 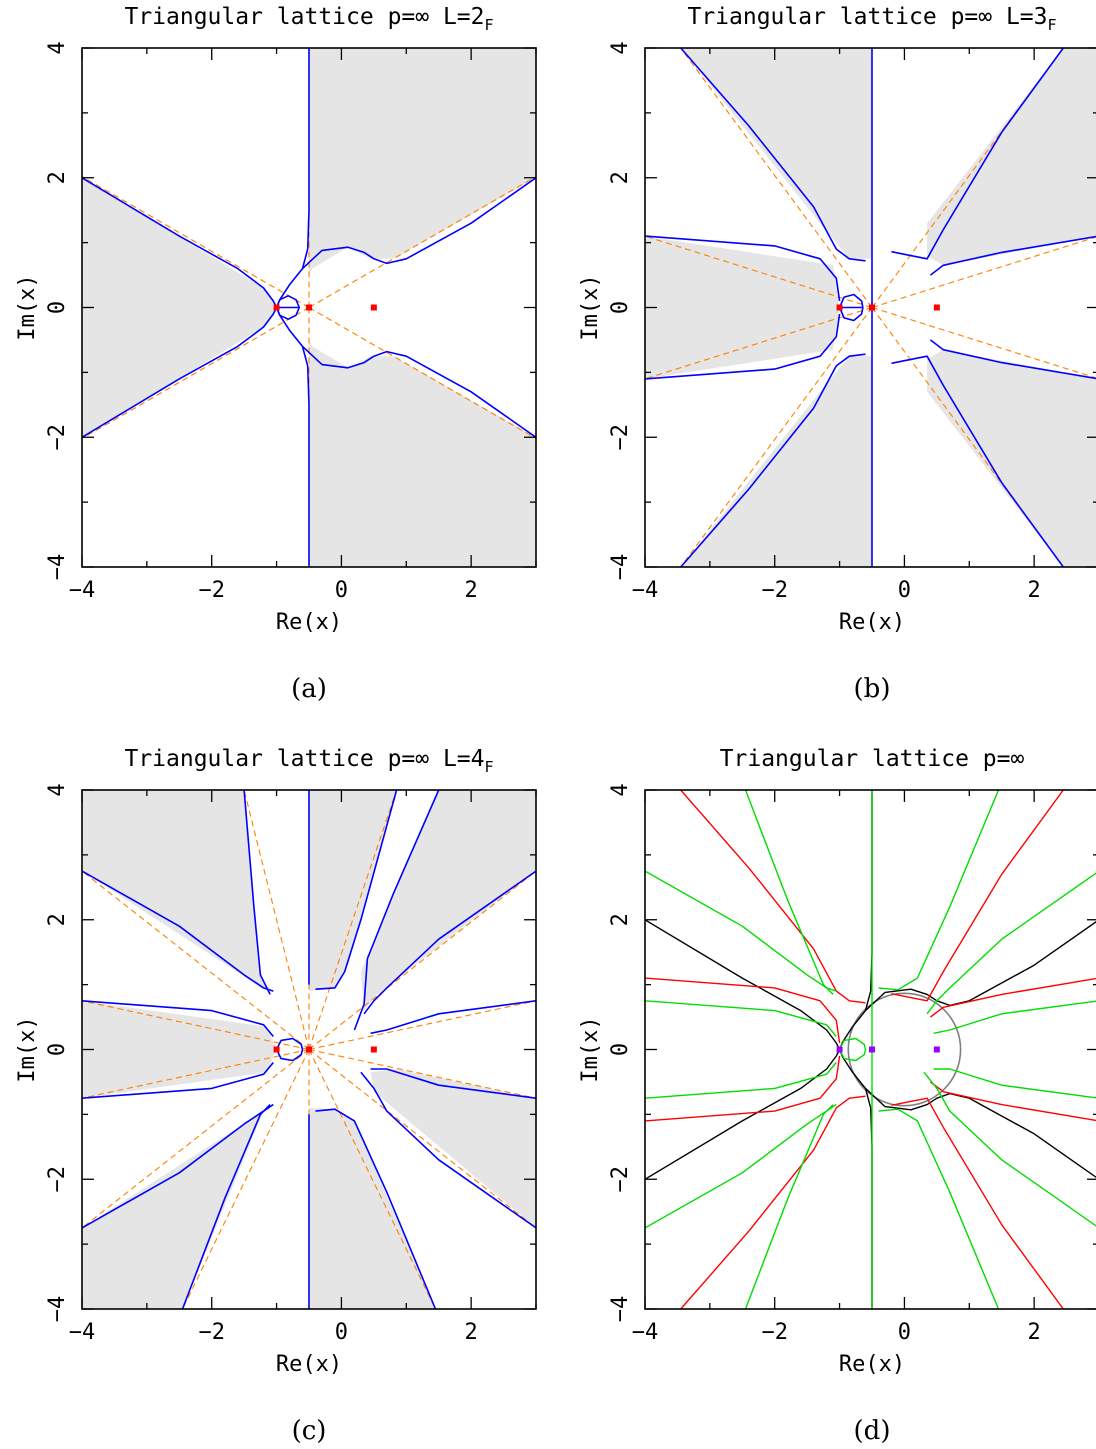 What do you see at coordinates (872, 759) in the screenshot?
I see `chart-title-main: Triangular lattice p=∞` at bounding box center [872, 759].